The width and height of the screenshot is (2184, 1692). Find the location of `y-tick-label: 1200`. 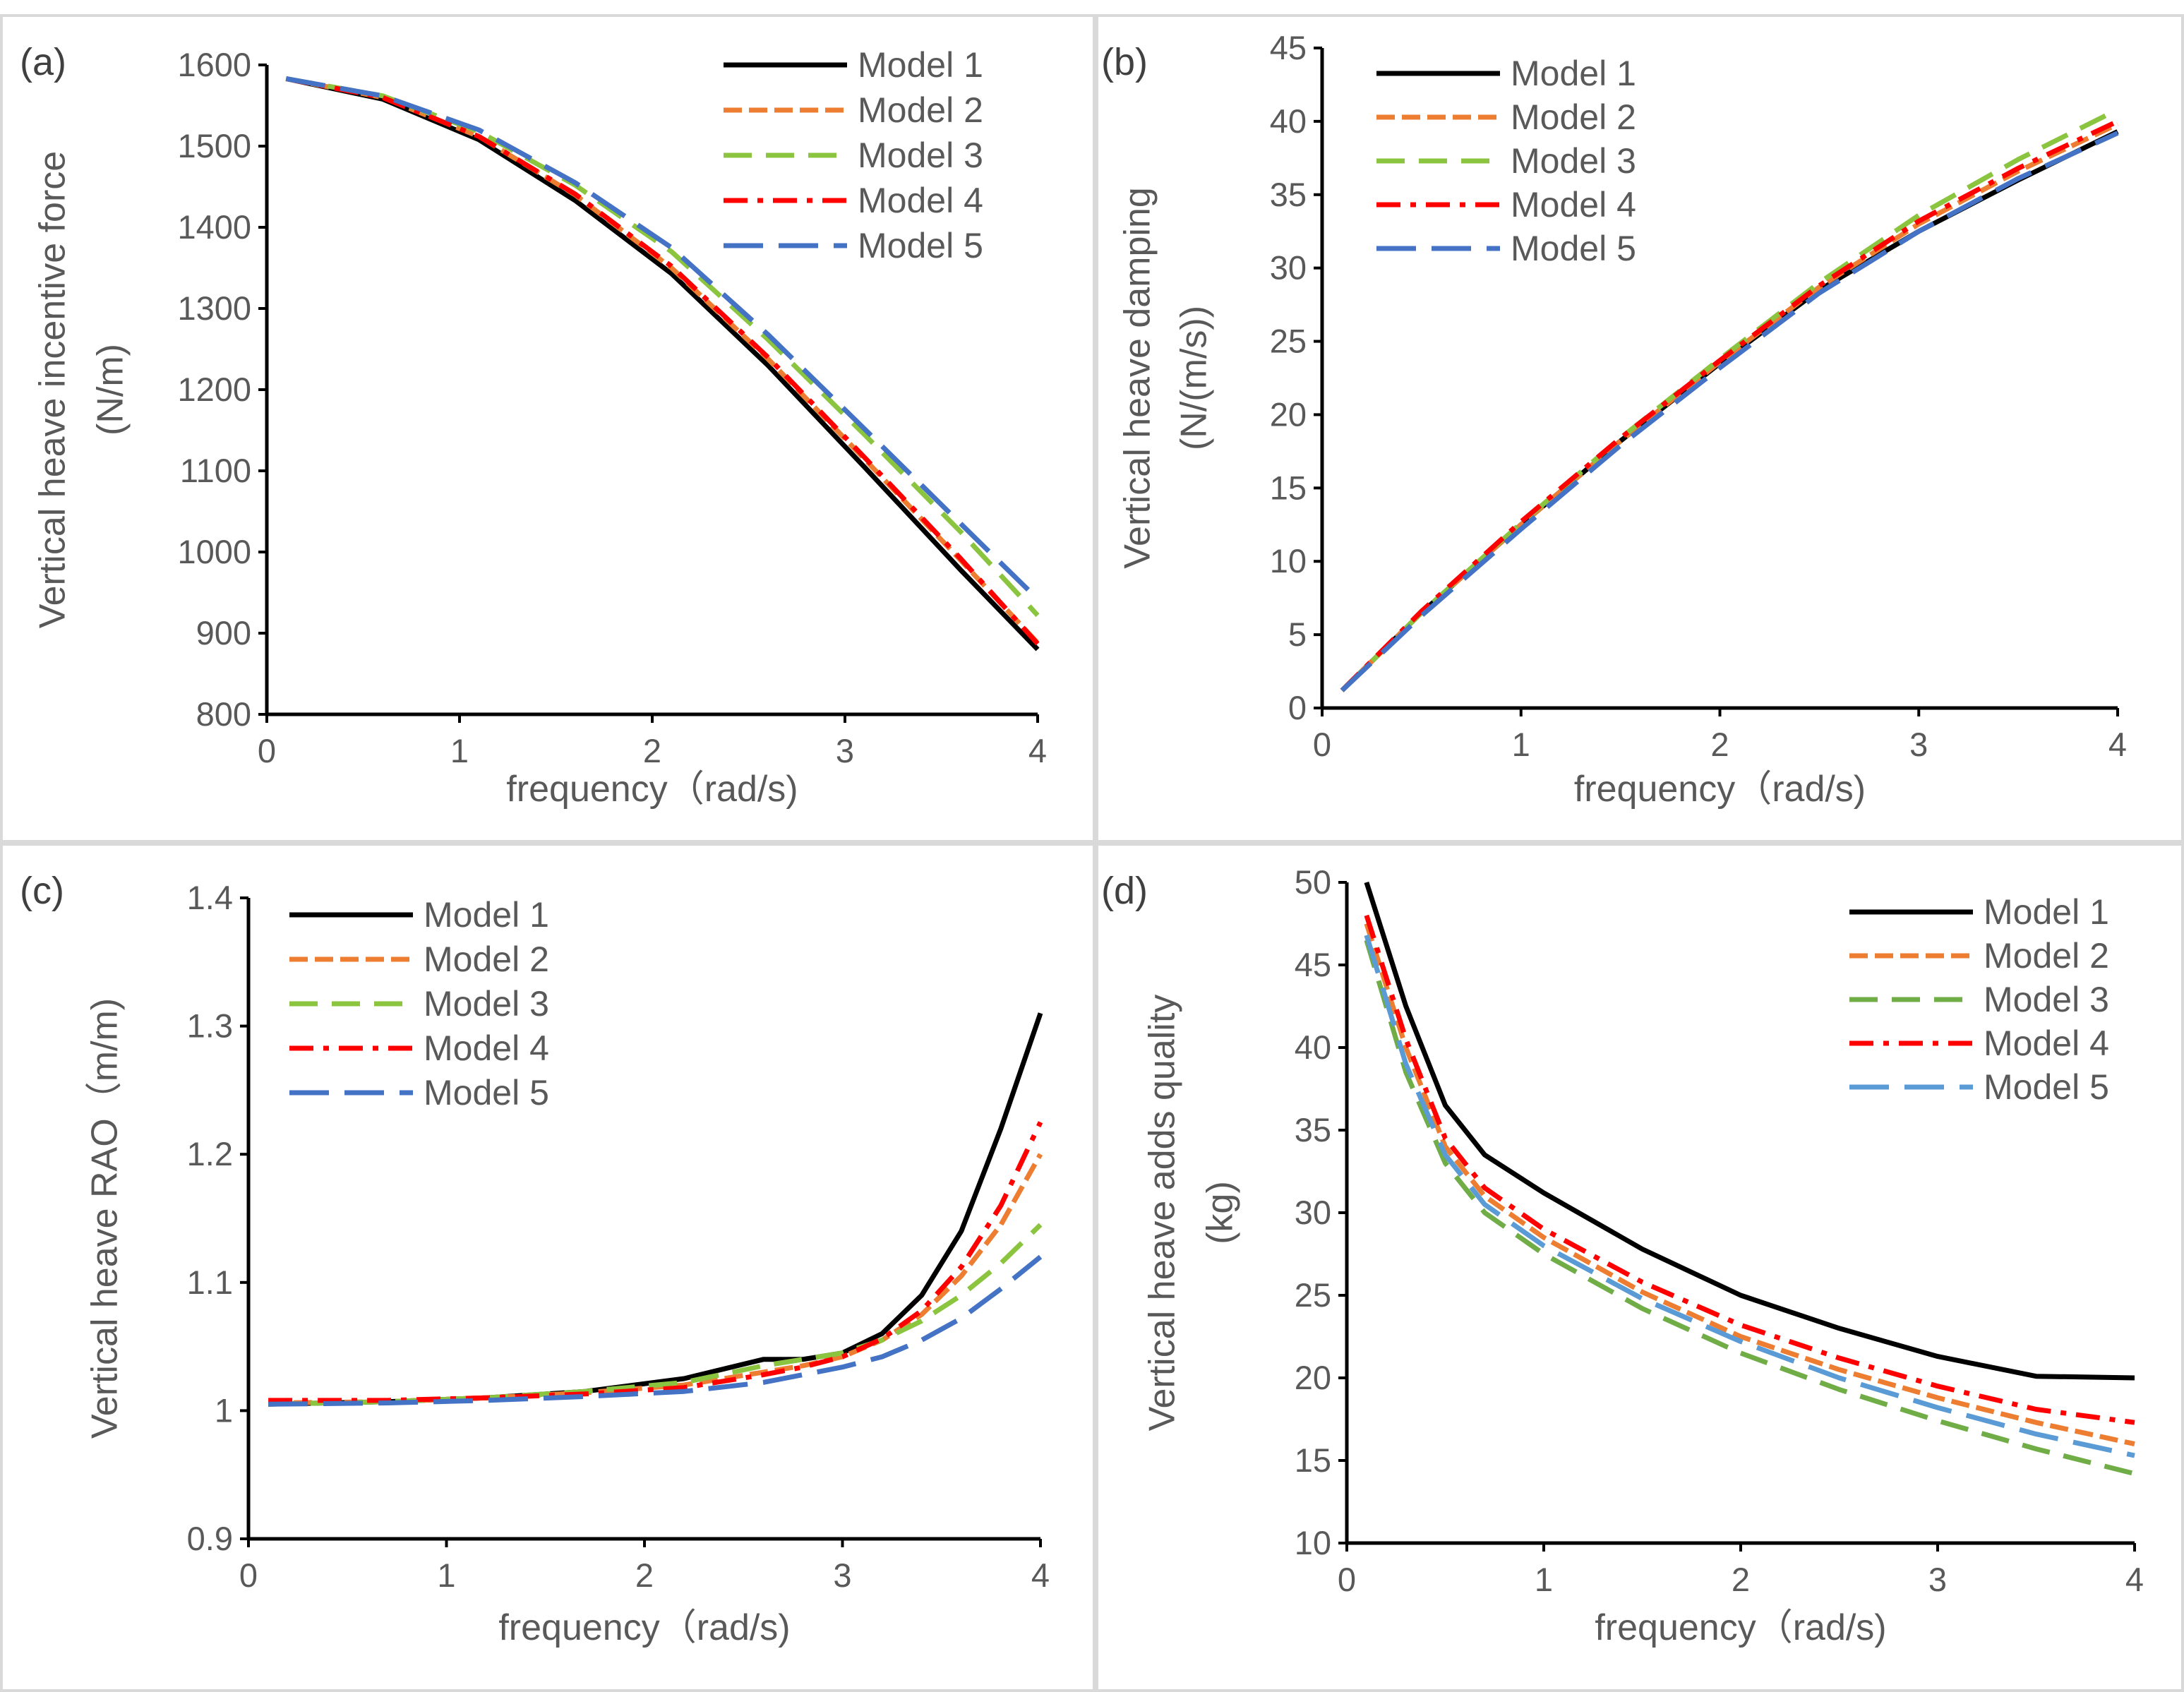

y-tick-label: 1200 is located at coordinates (214, 390).